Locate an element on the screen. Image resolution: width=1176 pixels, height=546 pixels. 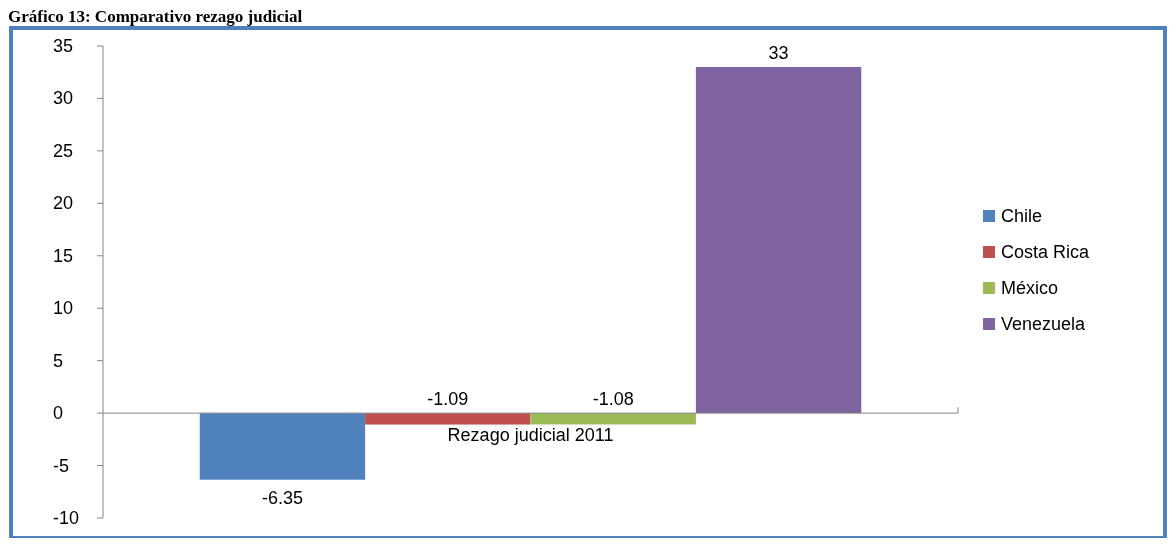
y-tick-label: 10 is located at coordinates (63, 308).